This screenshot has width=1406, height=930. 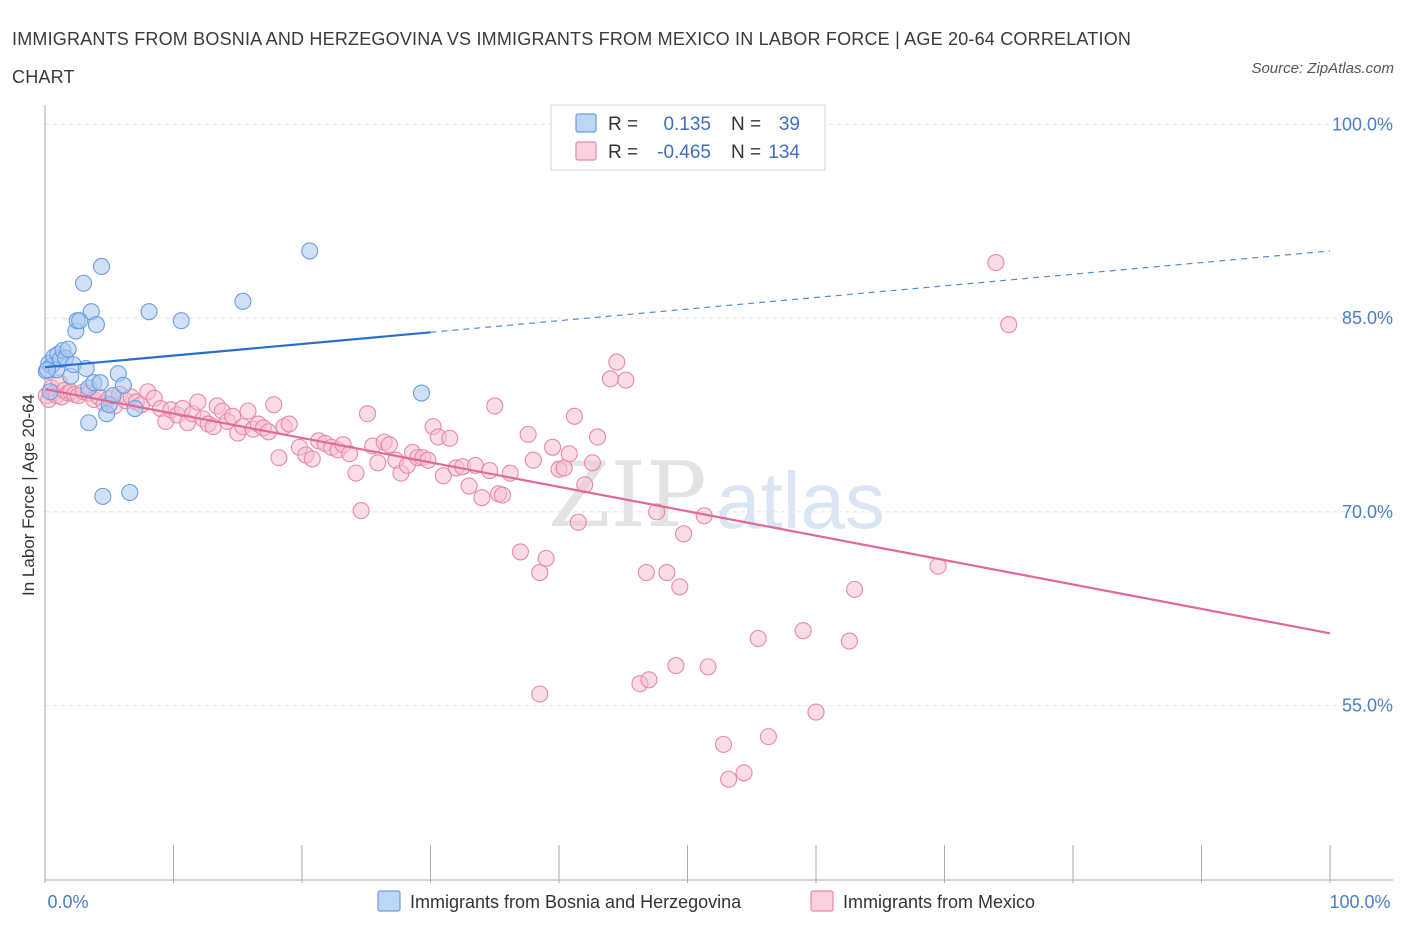 I want to click on y-tick-label: 70.0%, so click(x=1367, y=512).